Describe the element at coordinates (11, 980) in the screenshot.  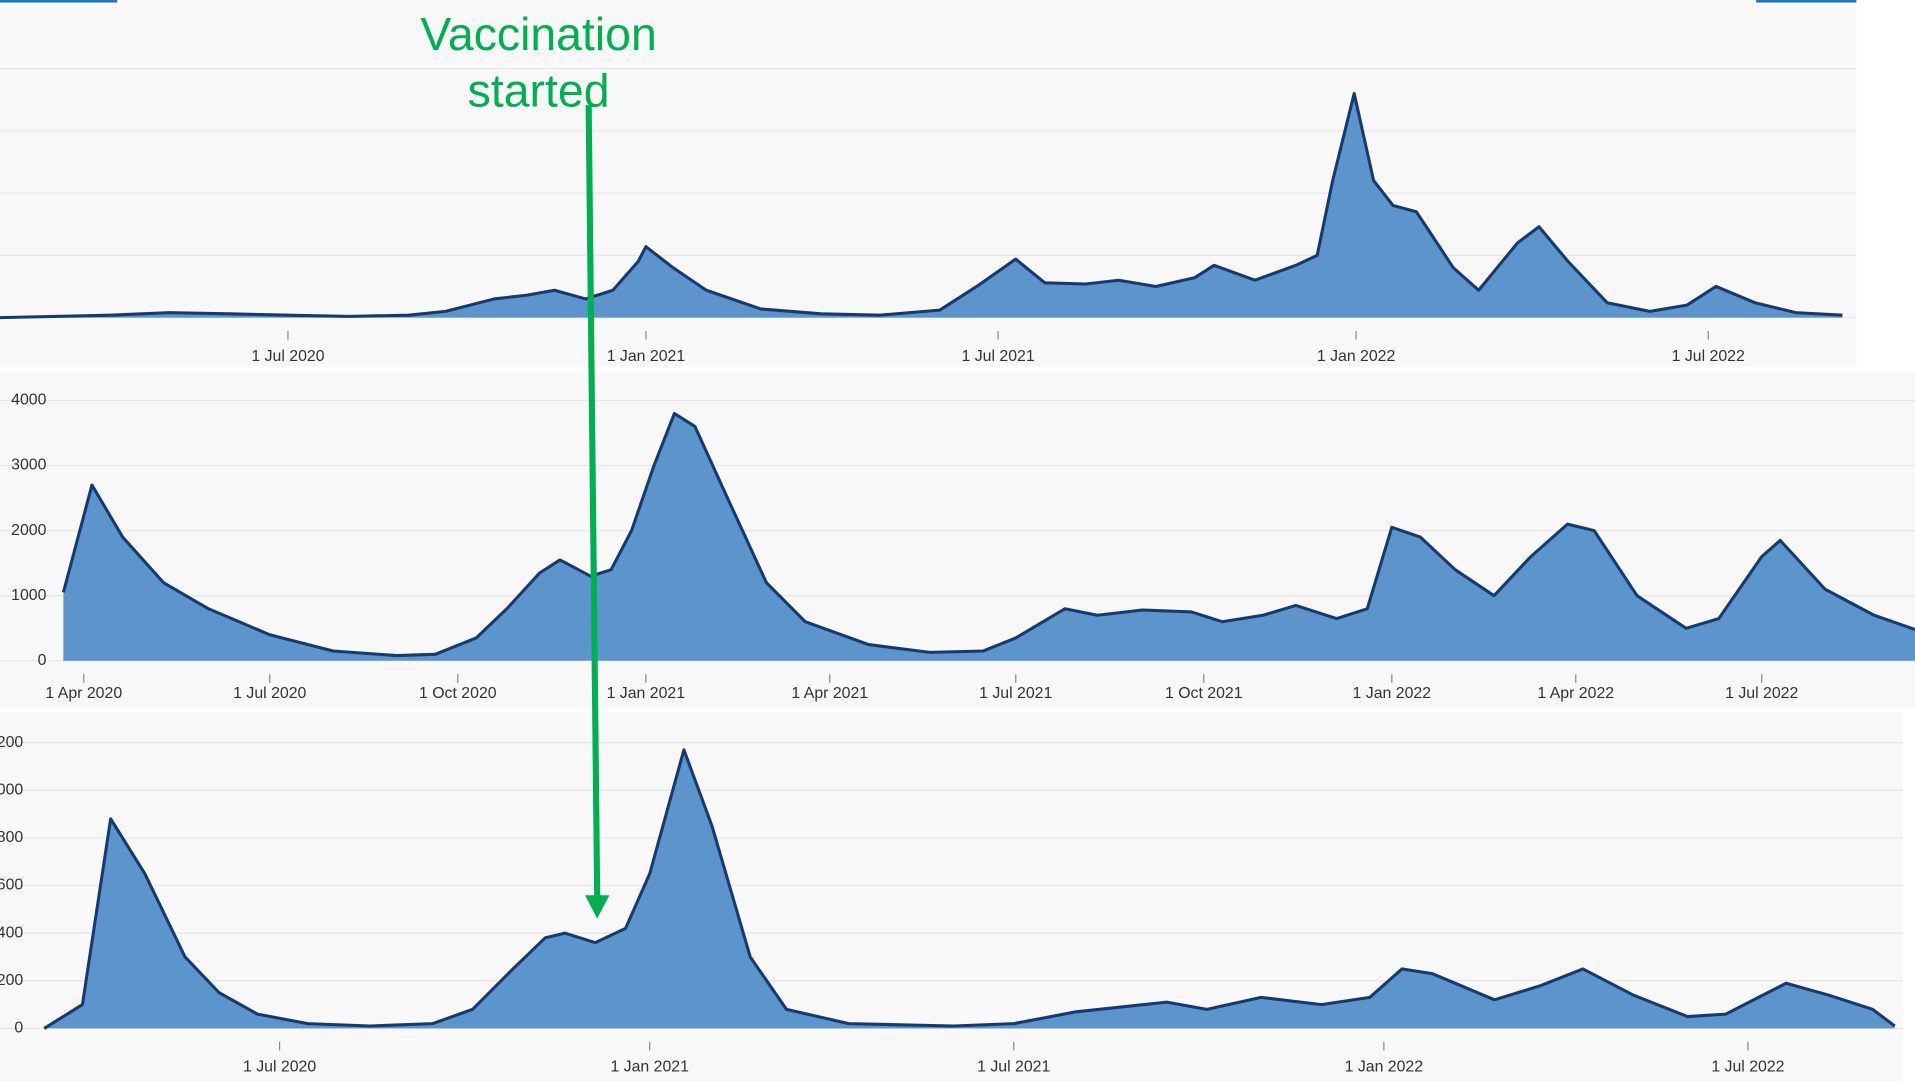
I see `y-tick-label: 200` at that location.